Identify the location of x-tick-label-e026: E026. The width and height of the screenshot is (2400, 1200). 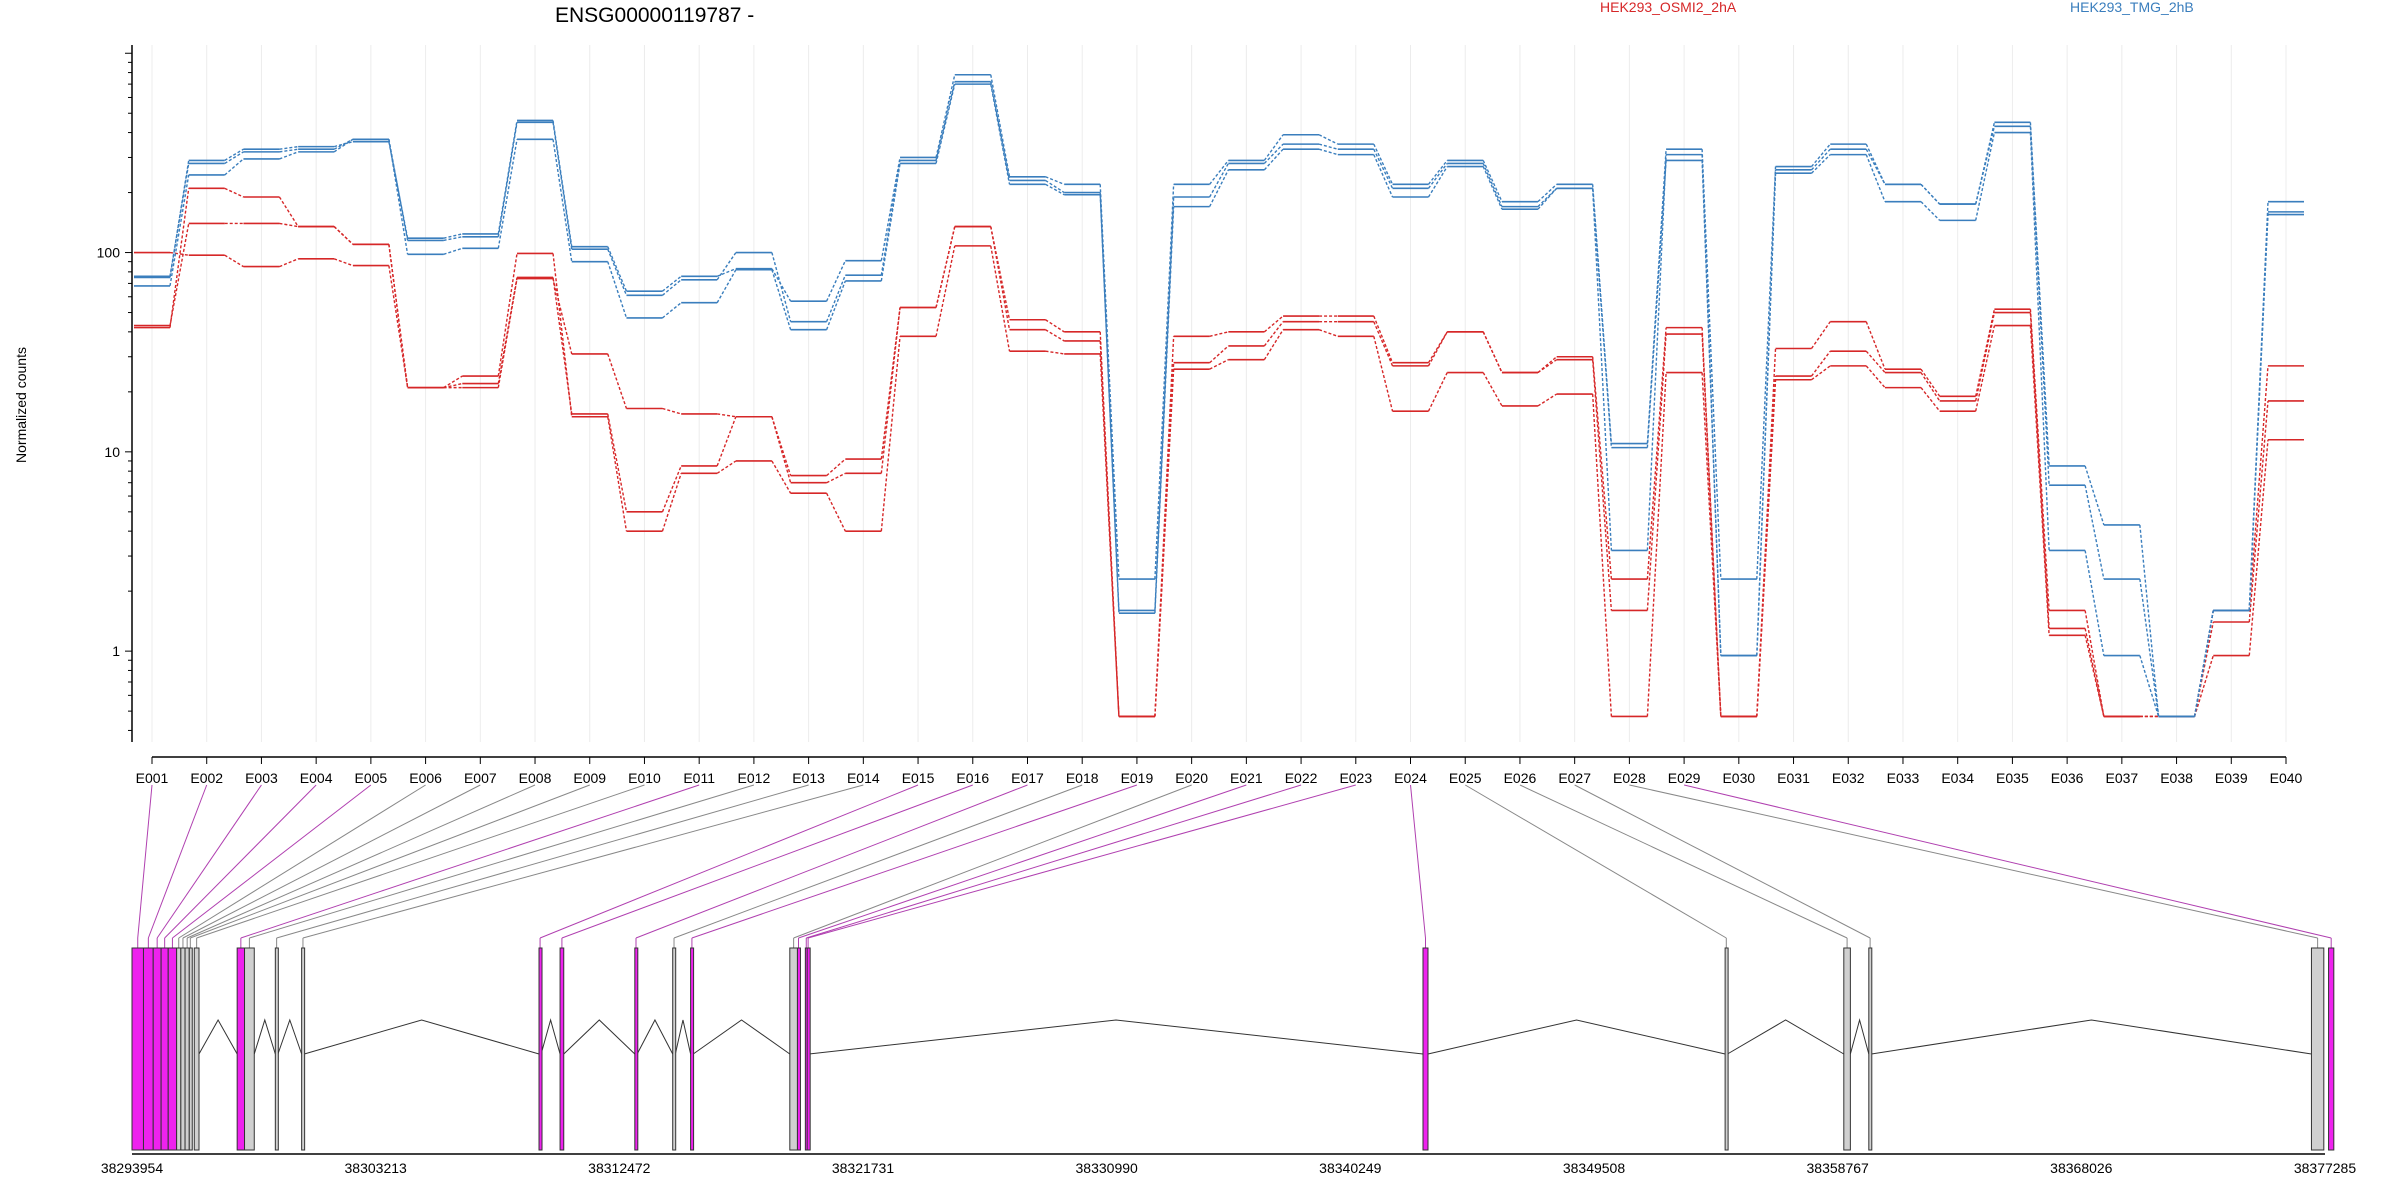
(1520, 778).